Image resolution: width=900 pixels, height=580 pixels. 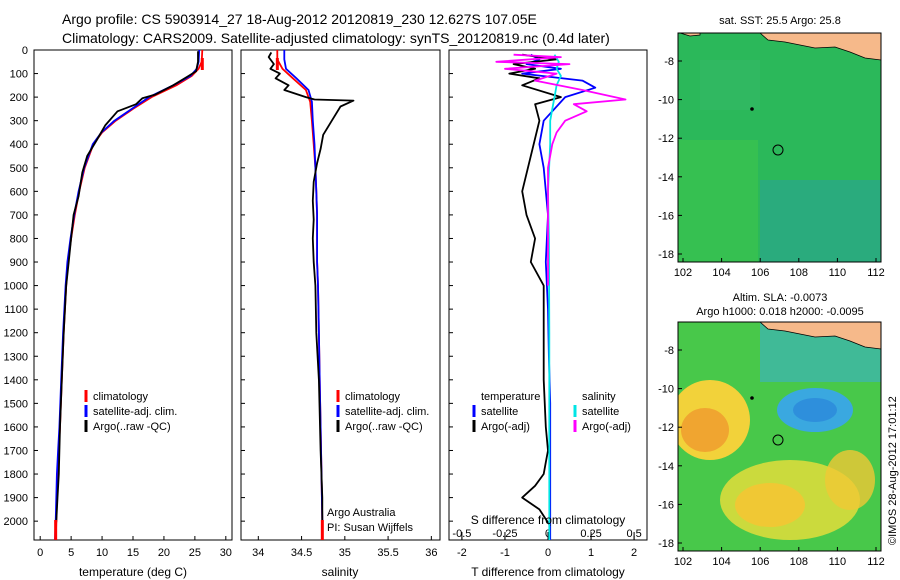 I want to click on x-tick-label: 2, so click(x=634, y=553).